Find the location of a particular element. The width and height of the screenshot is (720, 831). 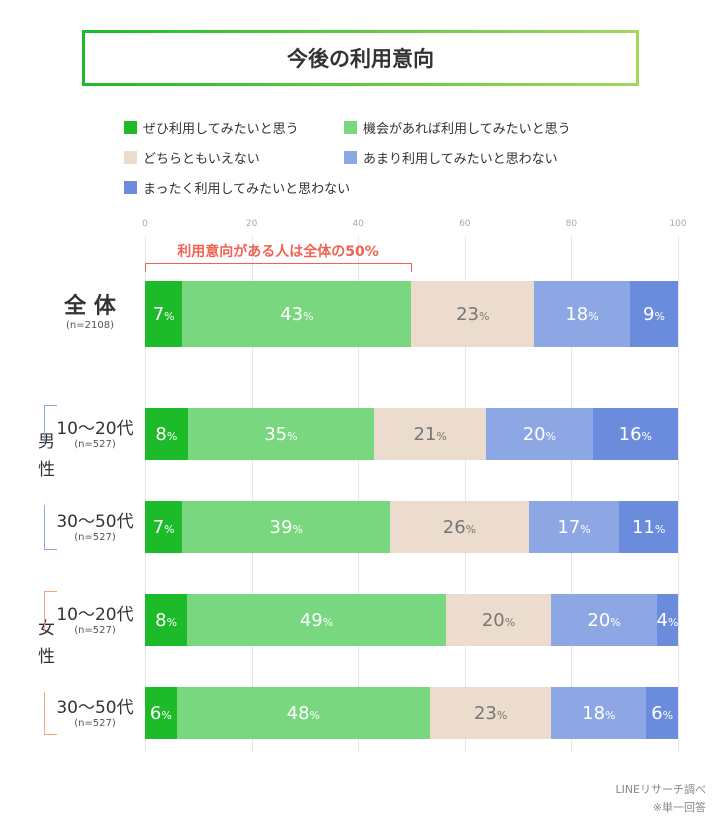

bar-segment: 26% is located at coordinates (459, 527).